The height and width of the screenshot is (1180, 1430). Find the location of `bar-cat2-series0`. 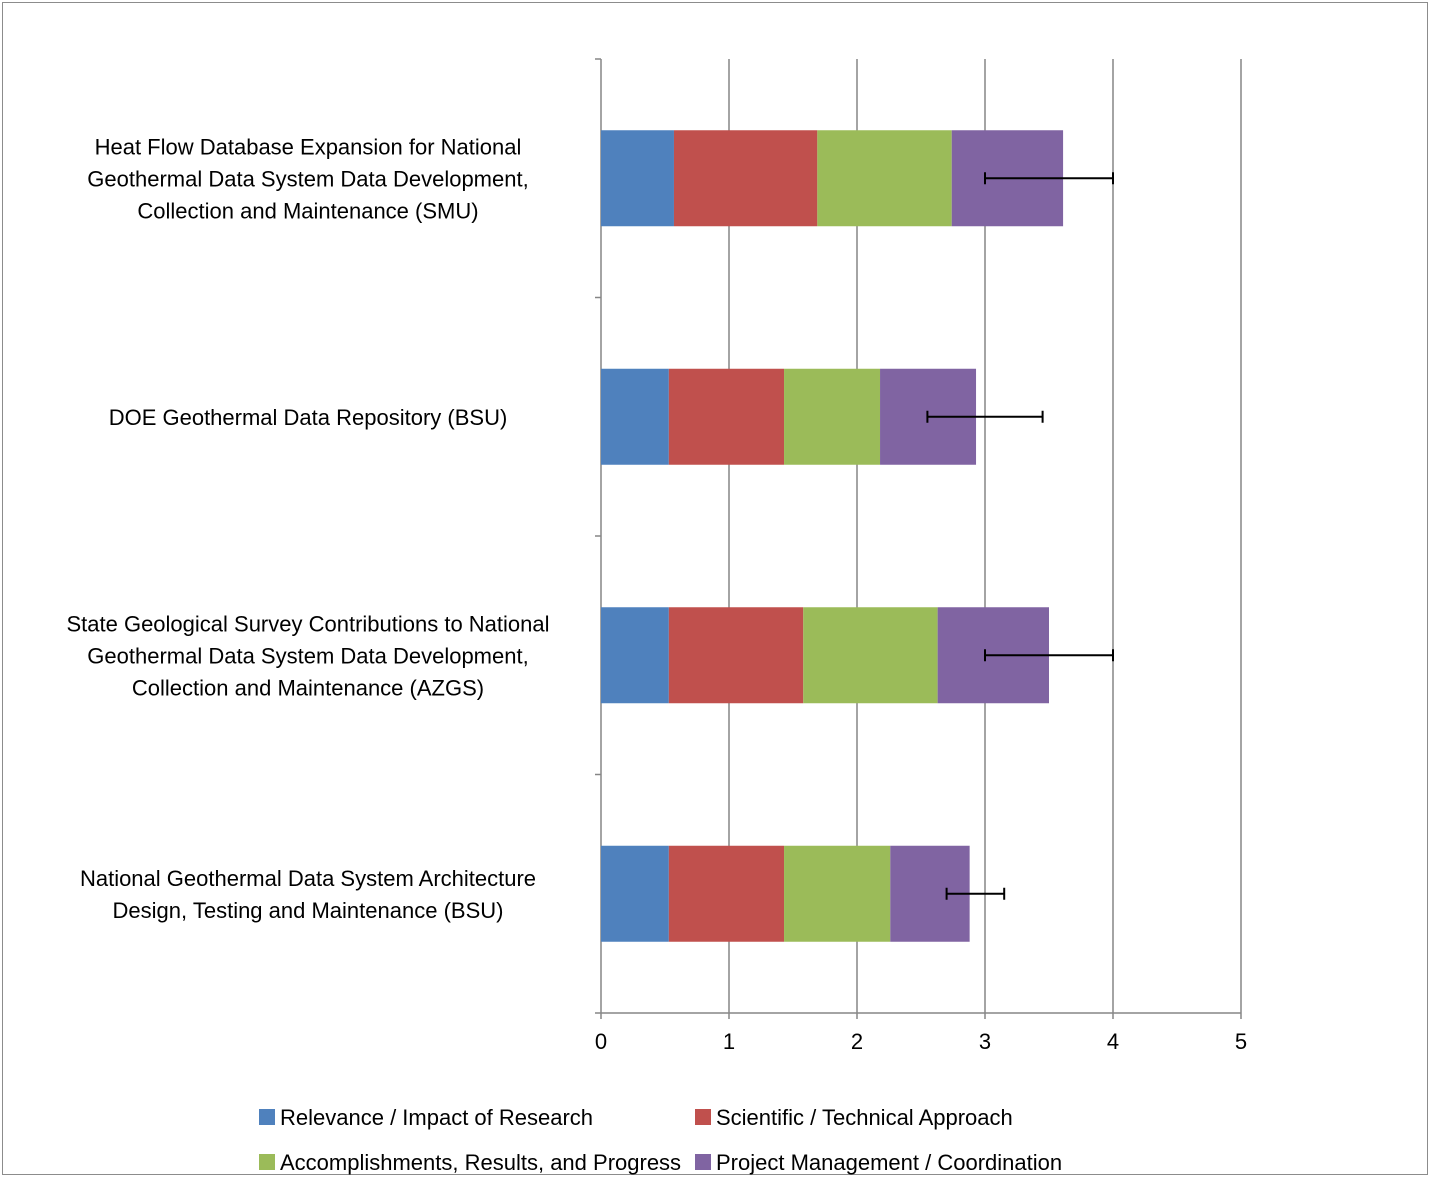

bar-cat2-series0 is located at coordinates (635, 655).